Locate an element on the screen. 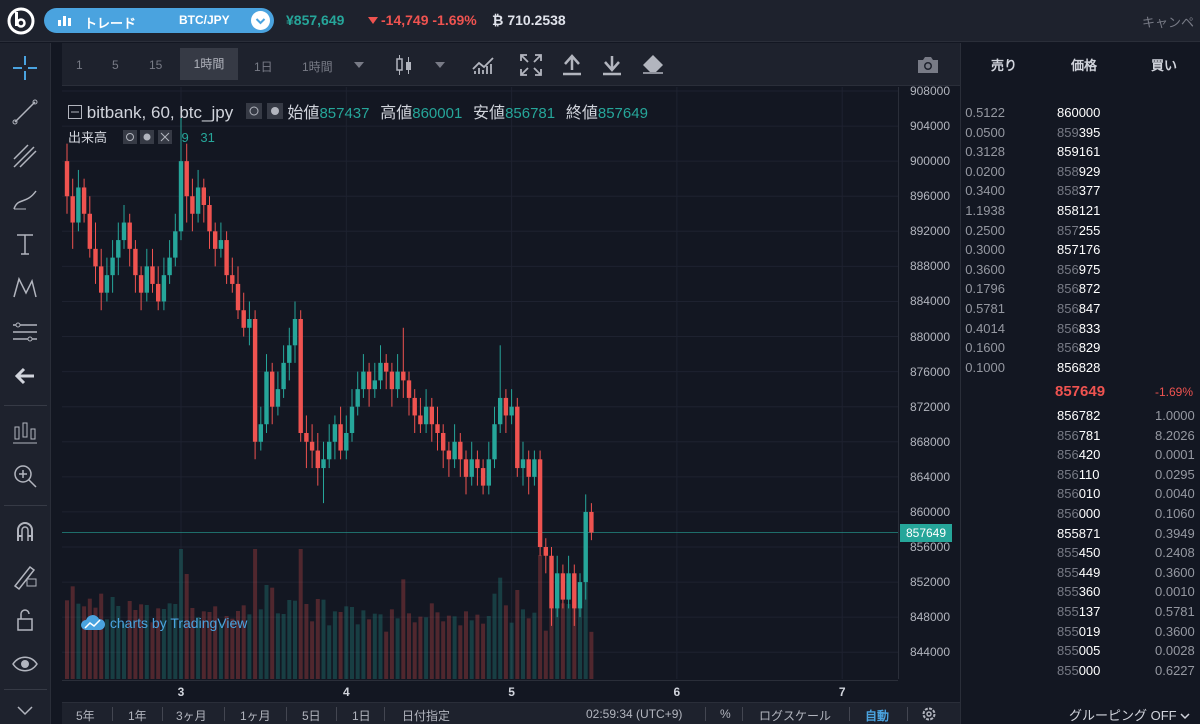 The width and height of the screenshot is (1200, 724). interval-1m: 1 is located at coordinates (79, 65).